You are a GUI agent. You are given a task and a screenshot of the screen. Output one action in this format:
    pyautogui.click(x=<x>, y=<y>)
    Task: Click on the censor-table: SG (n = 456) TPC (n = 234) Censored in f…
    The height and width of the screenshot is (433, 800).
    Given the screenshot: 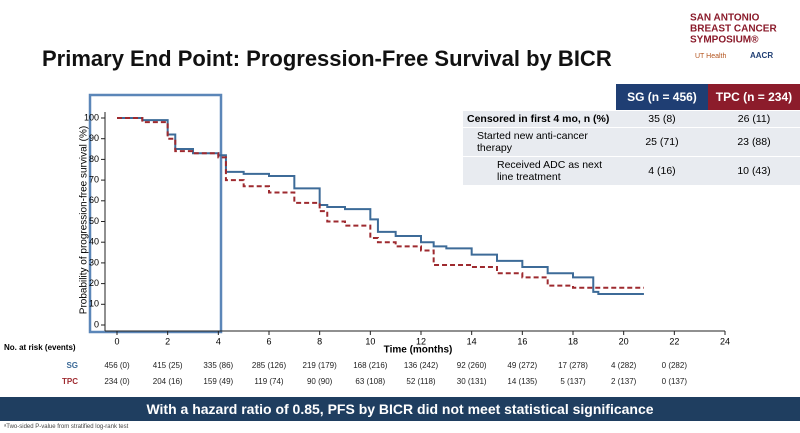 What is the action you would take?
    pyautogui.click(x=631, y=134)
    